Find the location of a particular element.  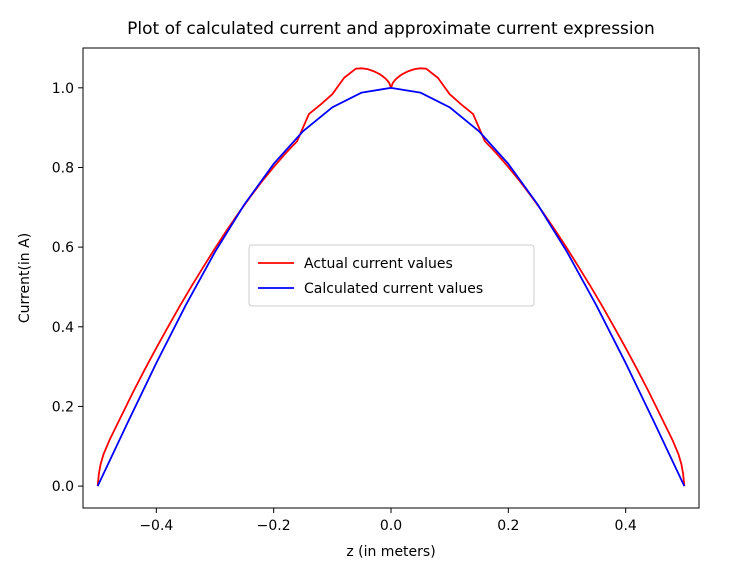

x-axis-label: z (in meters) is located at coordinates (390, 552).